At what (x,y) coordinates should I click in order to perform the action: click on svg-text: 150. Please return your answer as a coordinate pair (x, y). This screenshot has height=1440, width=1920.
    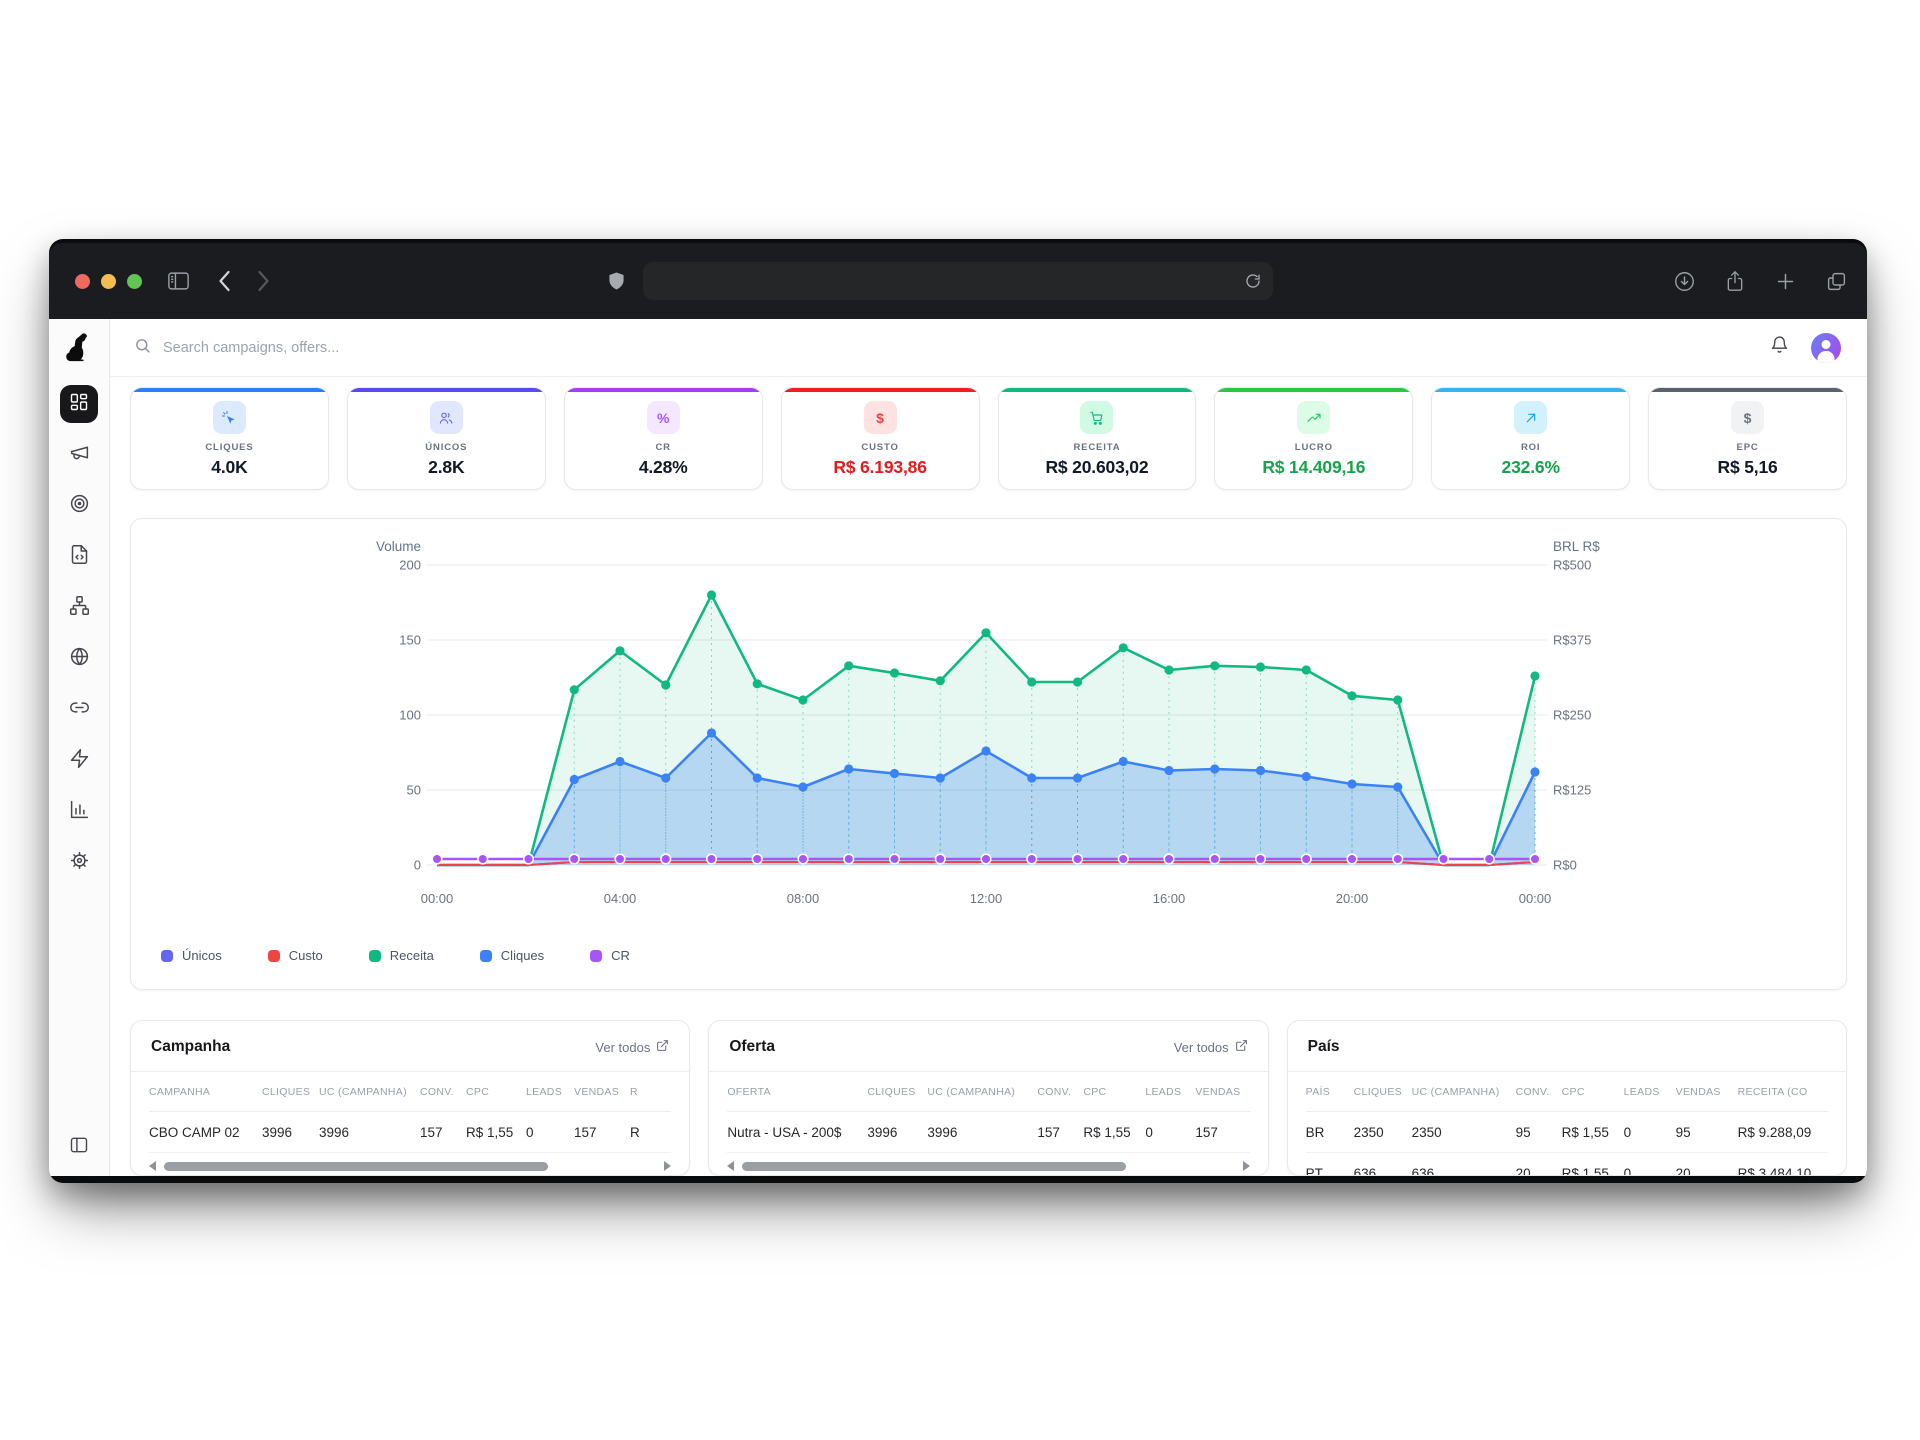
    Looking at the image, I should click on (410, 640).